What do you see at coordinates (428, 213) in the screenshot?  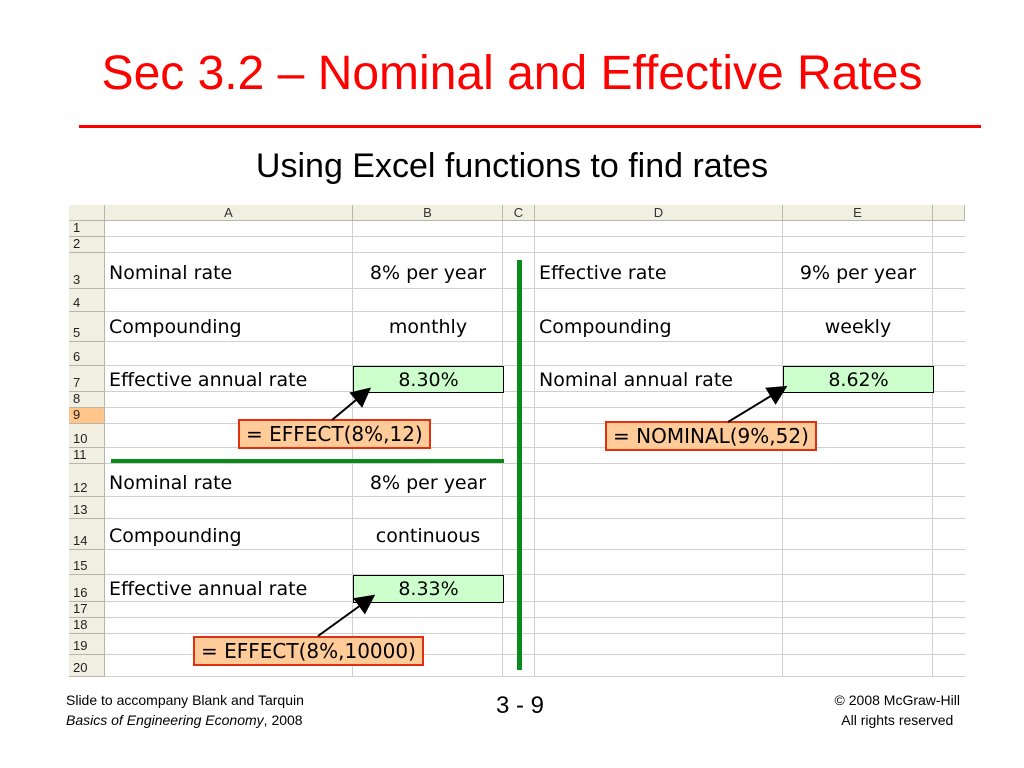 I see `column-header-b: B` at bounding box center [428, 213].